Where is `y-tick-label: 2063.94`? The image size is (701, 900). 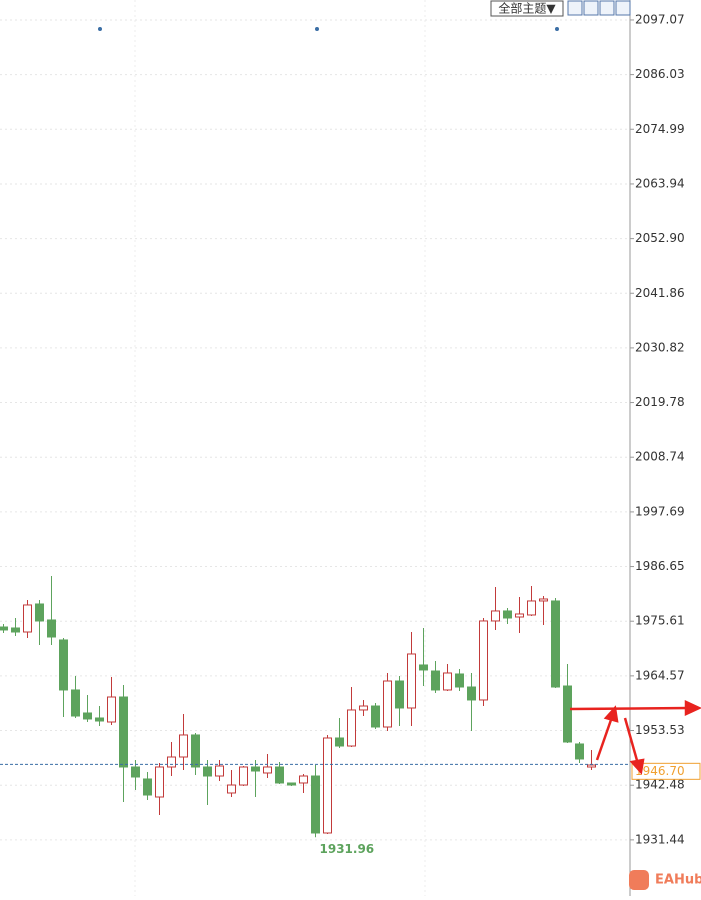
y-tick-label: 2063.94 is located at coordinates (660, 183).